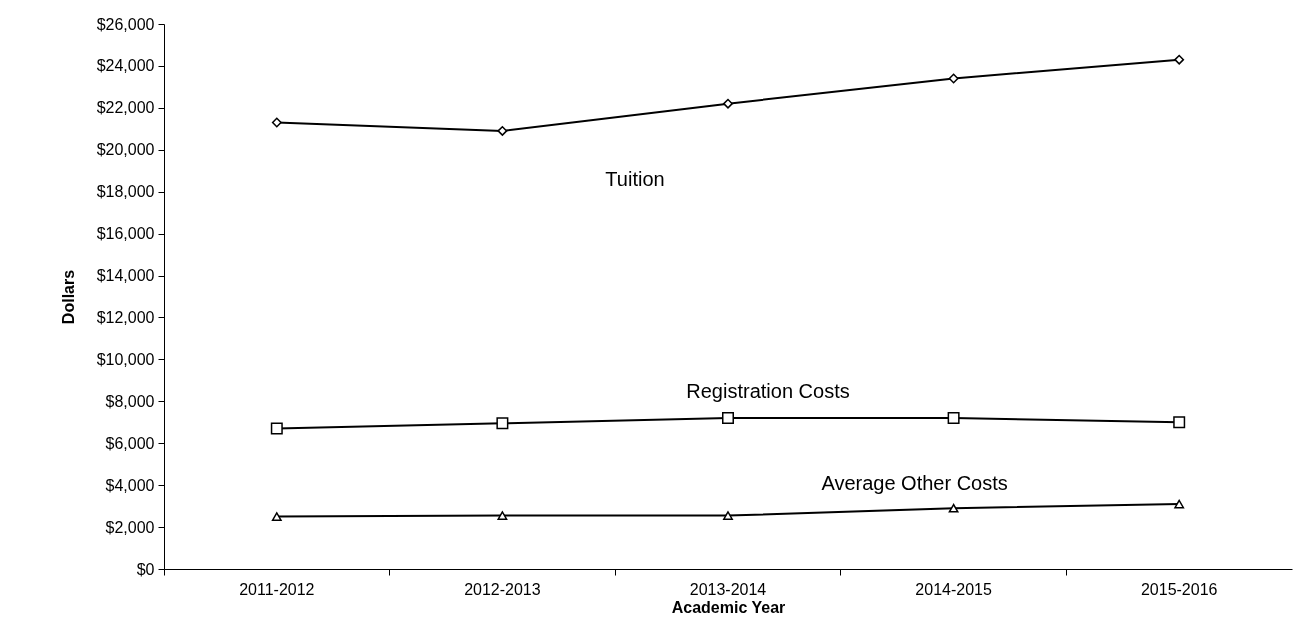 The height and width of the screenshot is (633, 1304). Describe the element at coordinates (635, 178) in the screenshot. I see `text: Tuition` at that location.